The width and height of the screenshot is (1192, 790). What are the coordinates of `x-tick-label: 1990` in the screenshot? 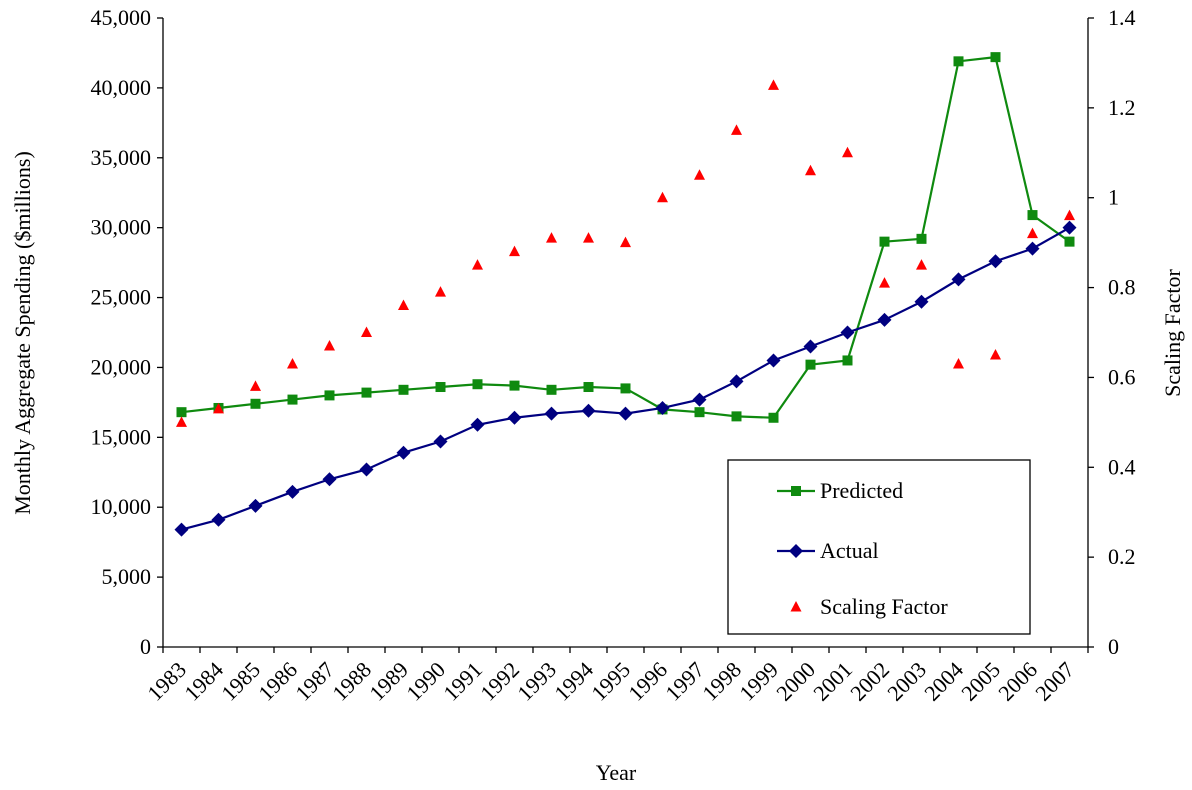 It's located at (425, 681).